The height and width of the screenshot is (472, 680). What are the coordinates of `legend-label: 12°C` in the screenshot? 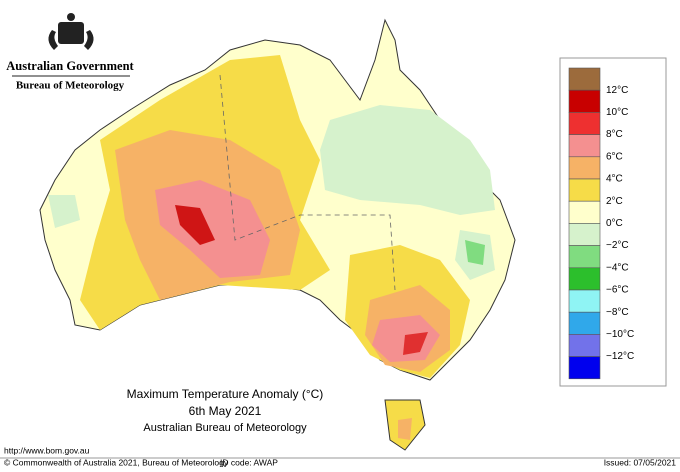 It's located at (617, 90).